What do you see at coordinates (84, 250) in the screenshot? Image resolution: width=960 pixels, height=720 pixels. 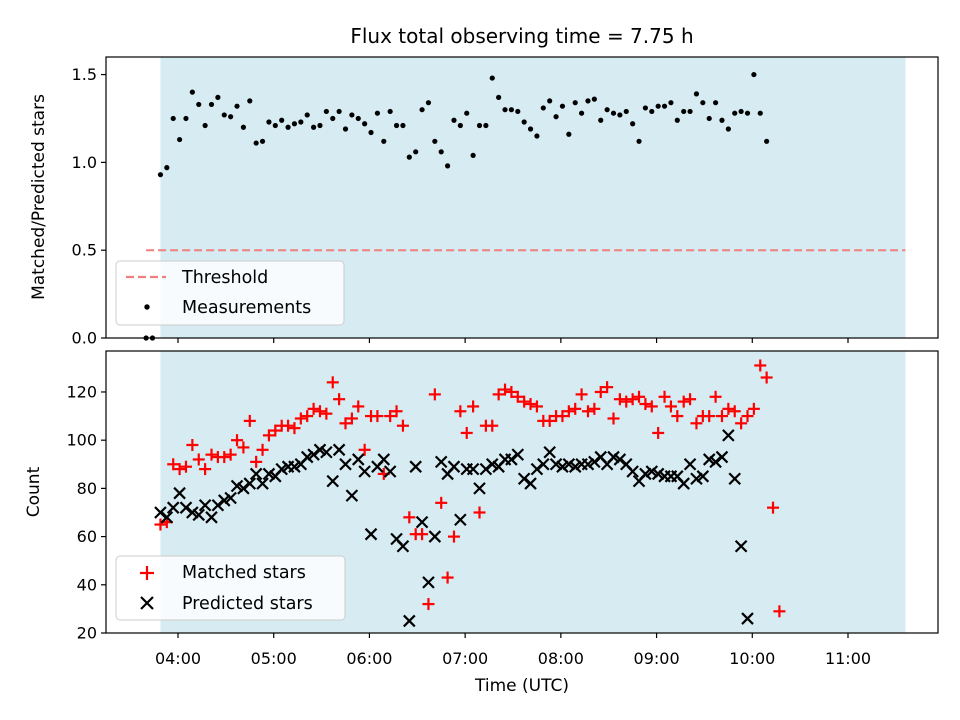 I see `y-tick-label: 0.5` at bounding box center [84, 250].